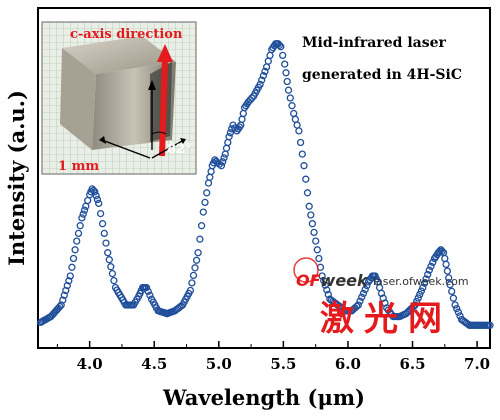 Image resolution: width=500 pixels, height=420 pixels. Describe the element at coordinates (374, 43) in the screenshot. I see `annotation-line-1: Mid-infrared laser` at that location.